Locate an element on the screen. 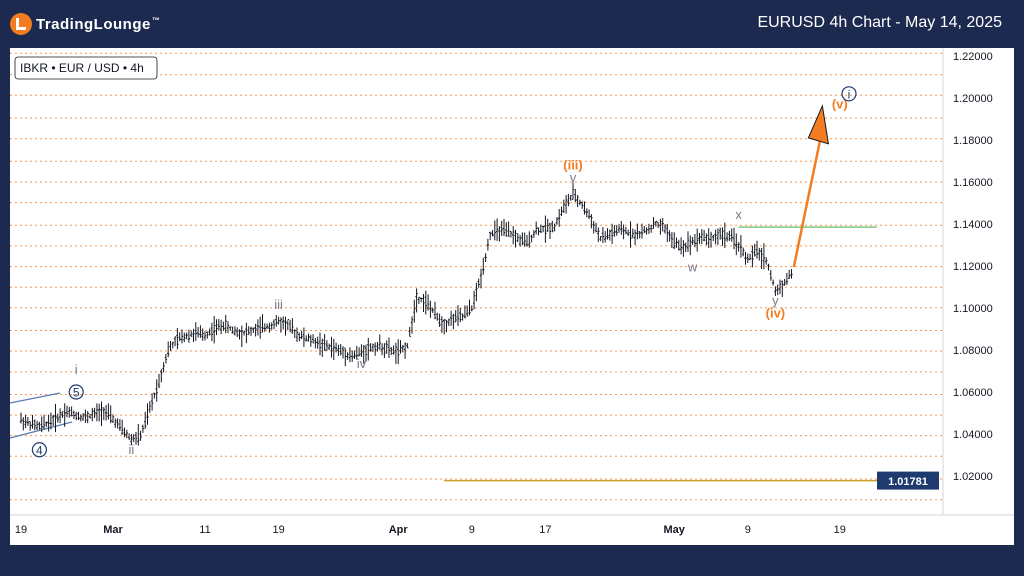  price-badge-label: 1.01781 is located at coordinates (908, 482).